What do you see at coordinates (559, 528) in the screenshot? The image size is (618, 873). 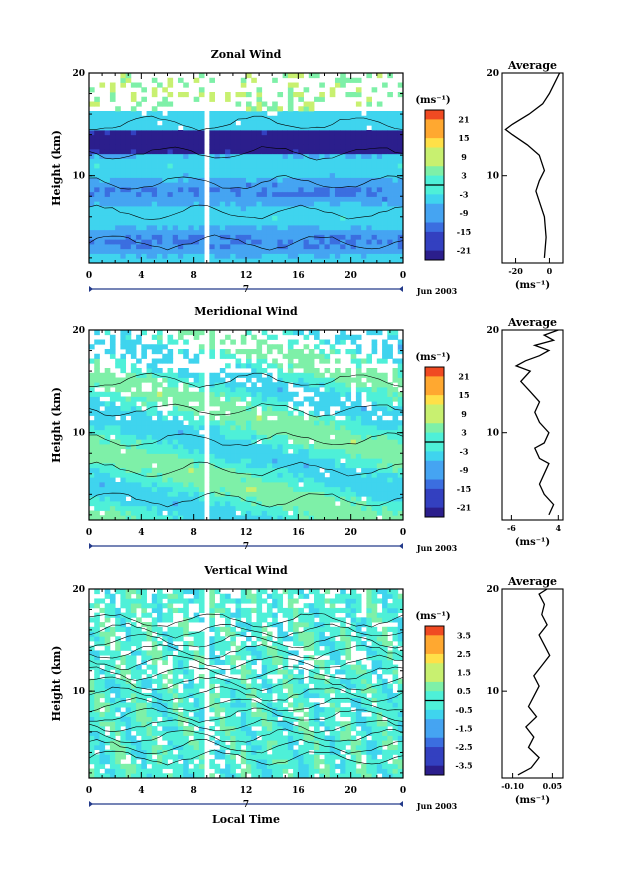 I see `average-x-tick-label: 4` at bounding box center [559, 528].